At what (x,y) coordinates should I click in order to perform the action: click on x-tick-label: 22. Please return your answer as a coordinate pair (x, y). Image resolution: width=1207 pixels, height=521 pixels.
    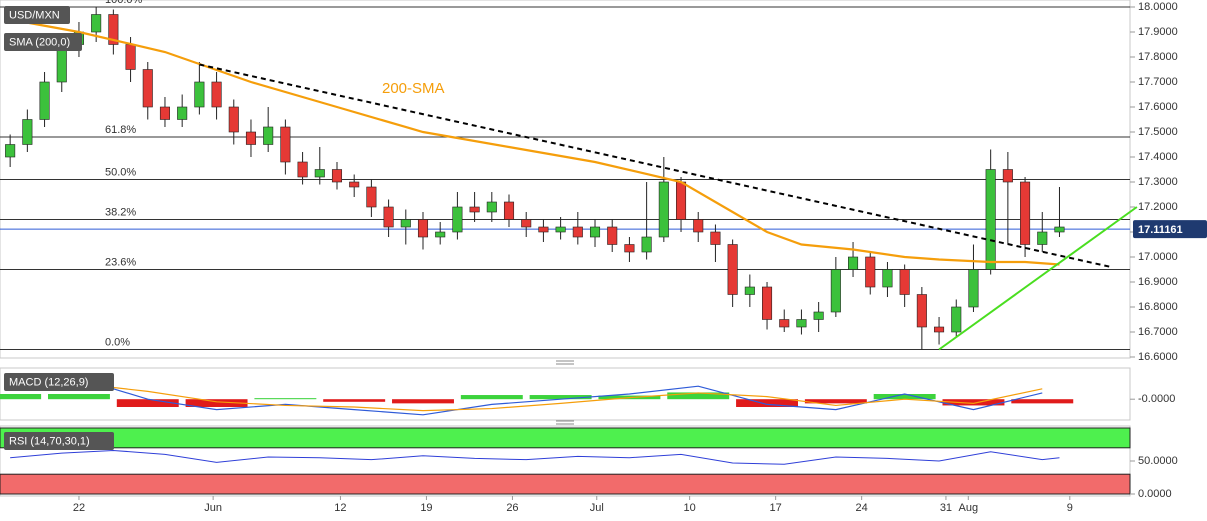
    Looking at the image, I should click on (79, 508).